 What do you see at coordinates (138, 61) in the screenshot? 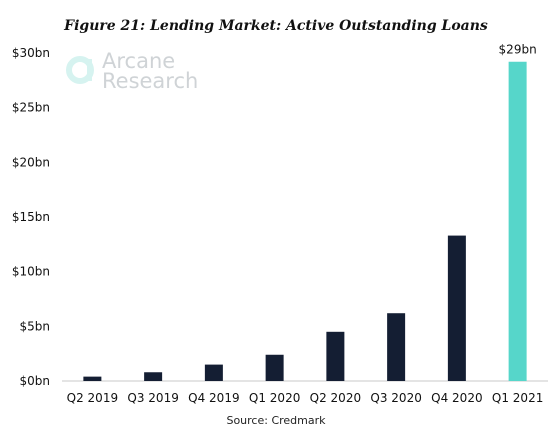
I see `watermark-line1: Arcane` at bounding box center [138, 61].